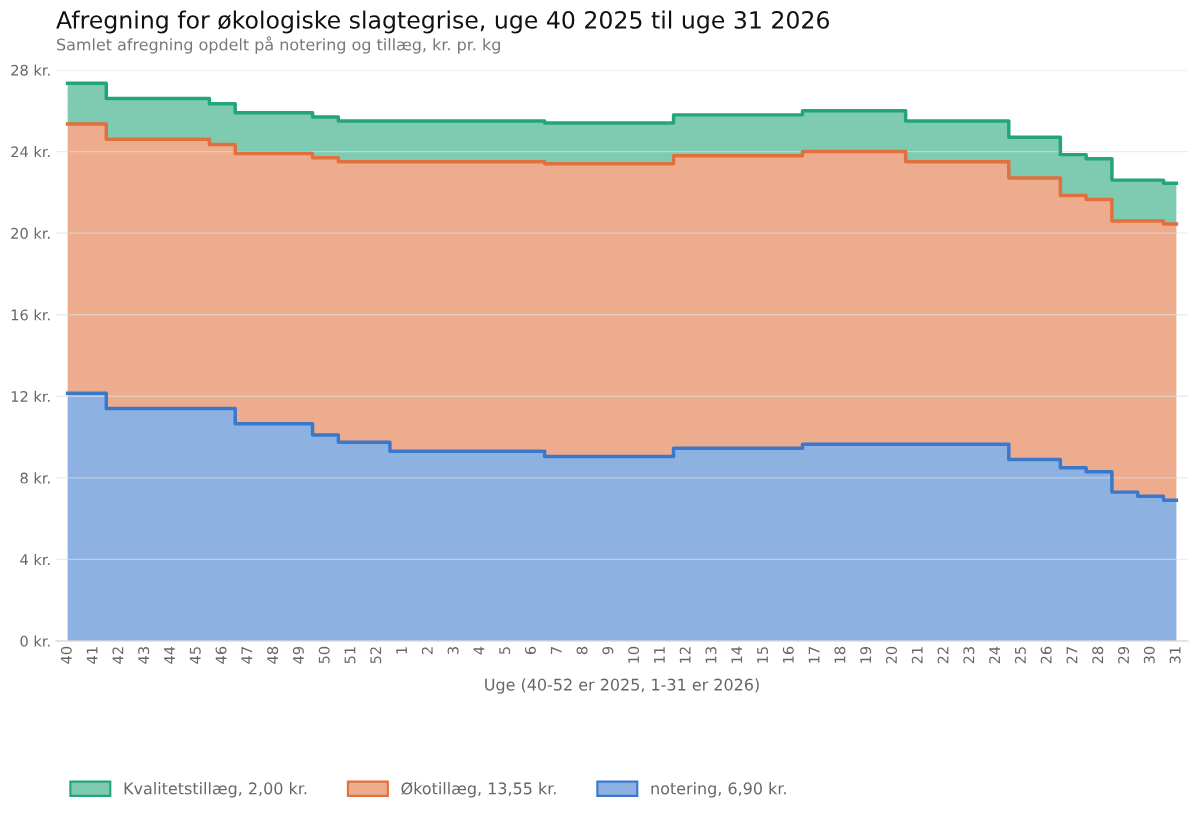  Describe the element at coordinates (30, 315) in the screenshot. I see `y-tick-label: 16 kr.` at that location.